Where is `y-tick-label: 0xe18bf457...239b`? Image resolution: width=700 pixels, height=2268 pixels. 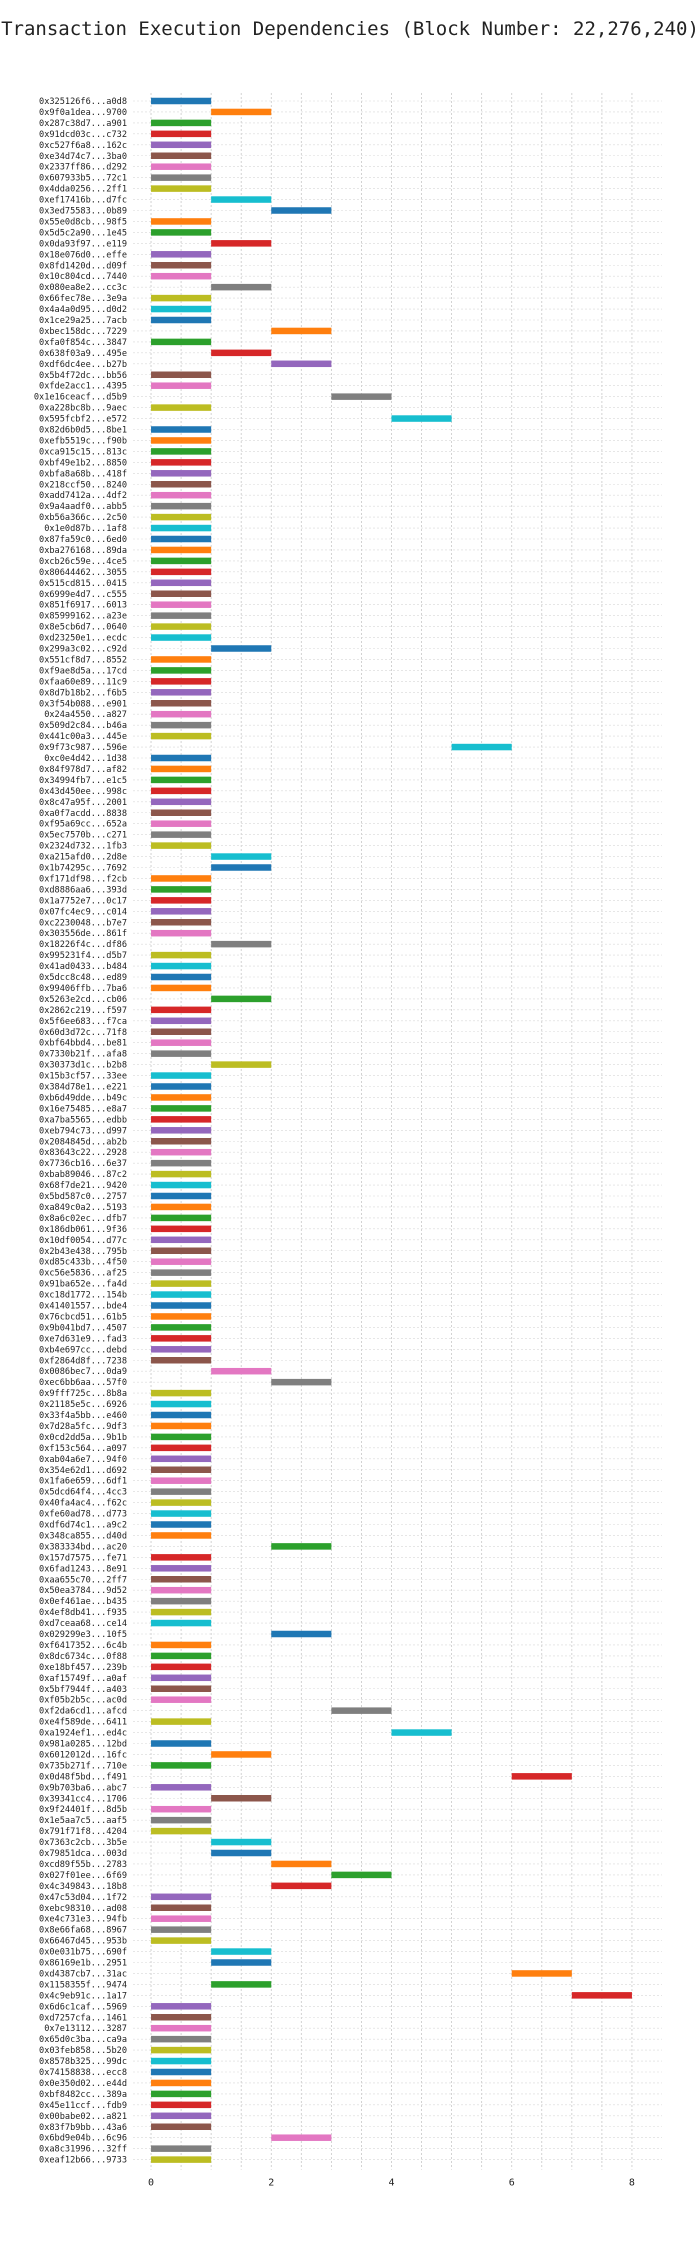 y-tick-label: 0xe18bf457...239b is located at coordinates (83, 1668).